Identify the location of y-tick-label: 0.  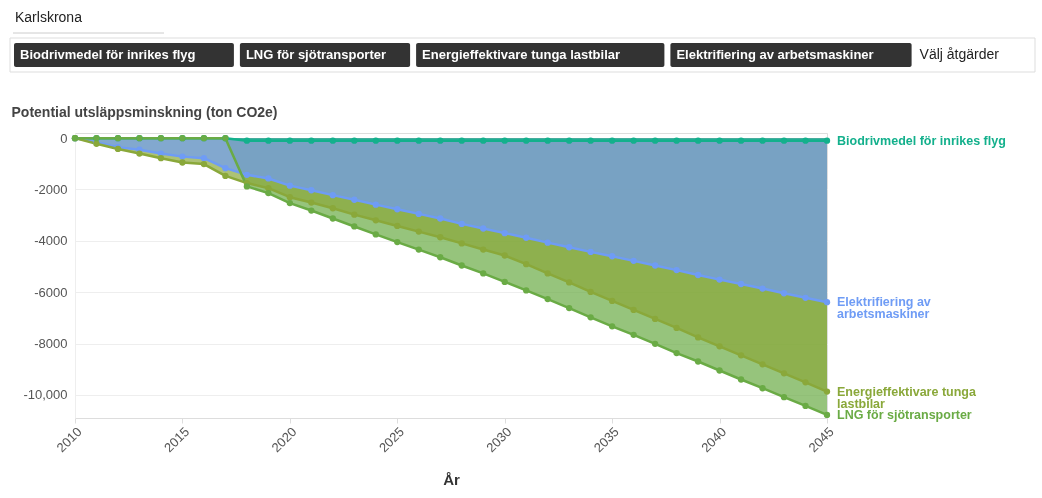
(64, 138).